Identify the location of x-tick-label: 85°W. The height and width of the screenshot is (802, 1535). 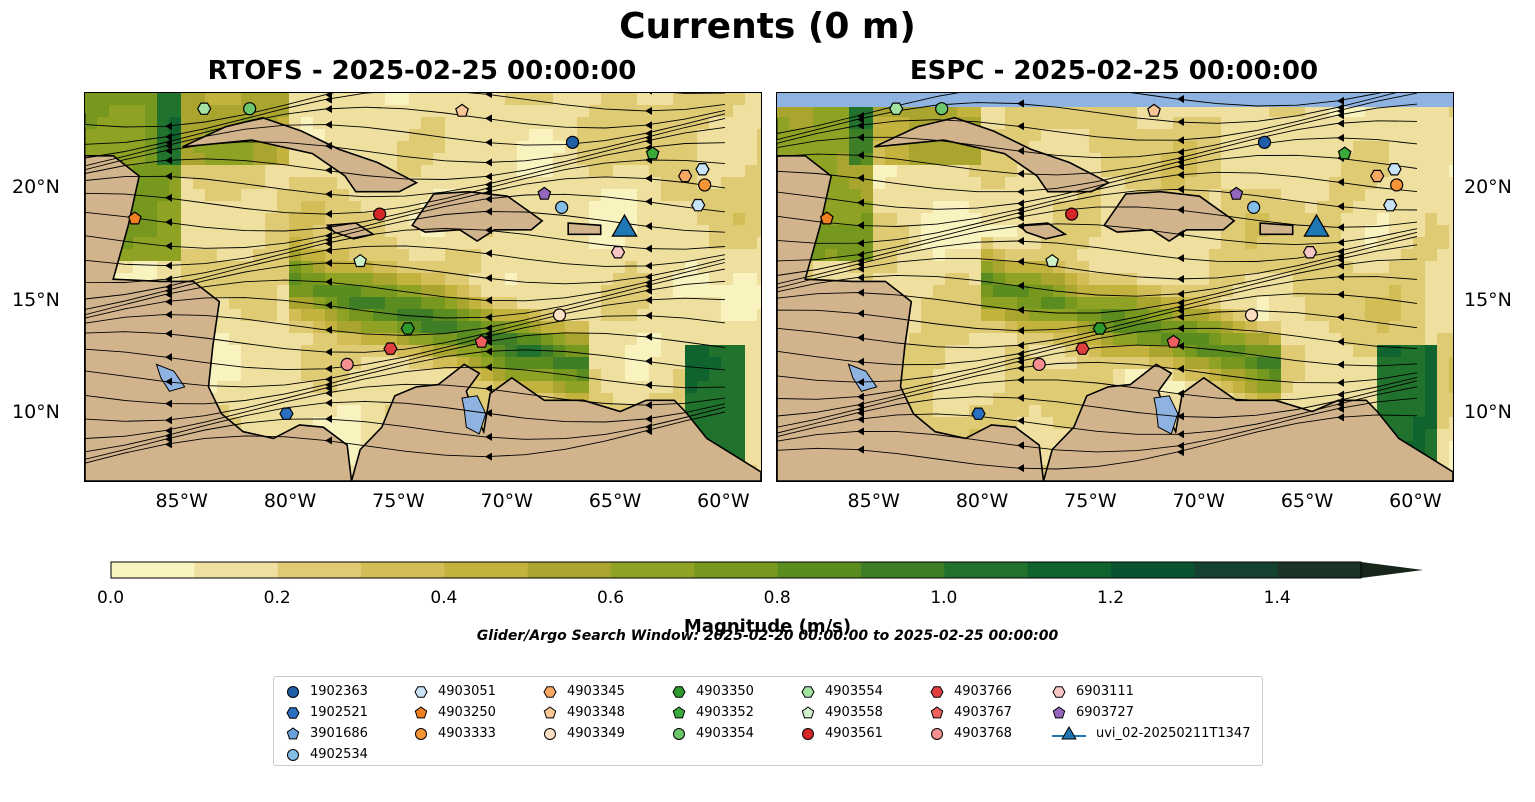
(873, 501).